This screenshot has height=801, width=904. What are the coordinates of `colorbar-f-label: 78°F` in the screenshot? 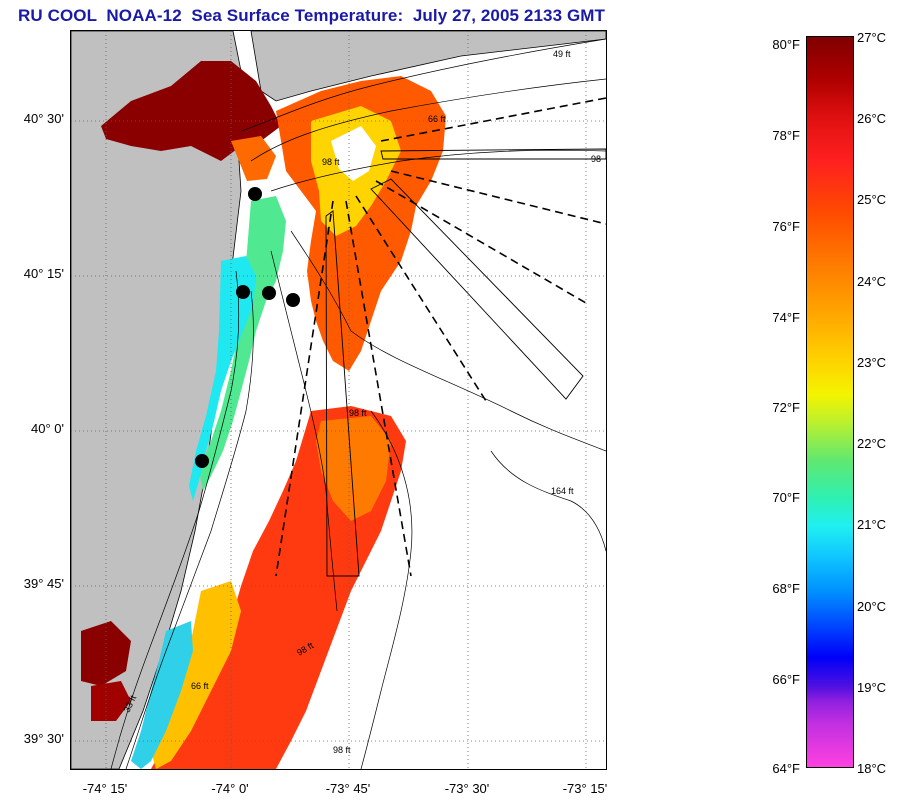 It's located at (786, 135).